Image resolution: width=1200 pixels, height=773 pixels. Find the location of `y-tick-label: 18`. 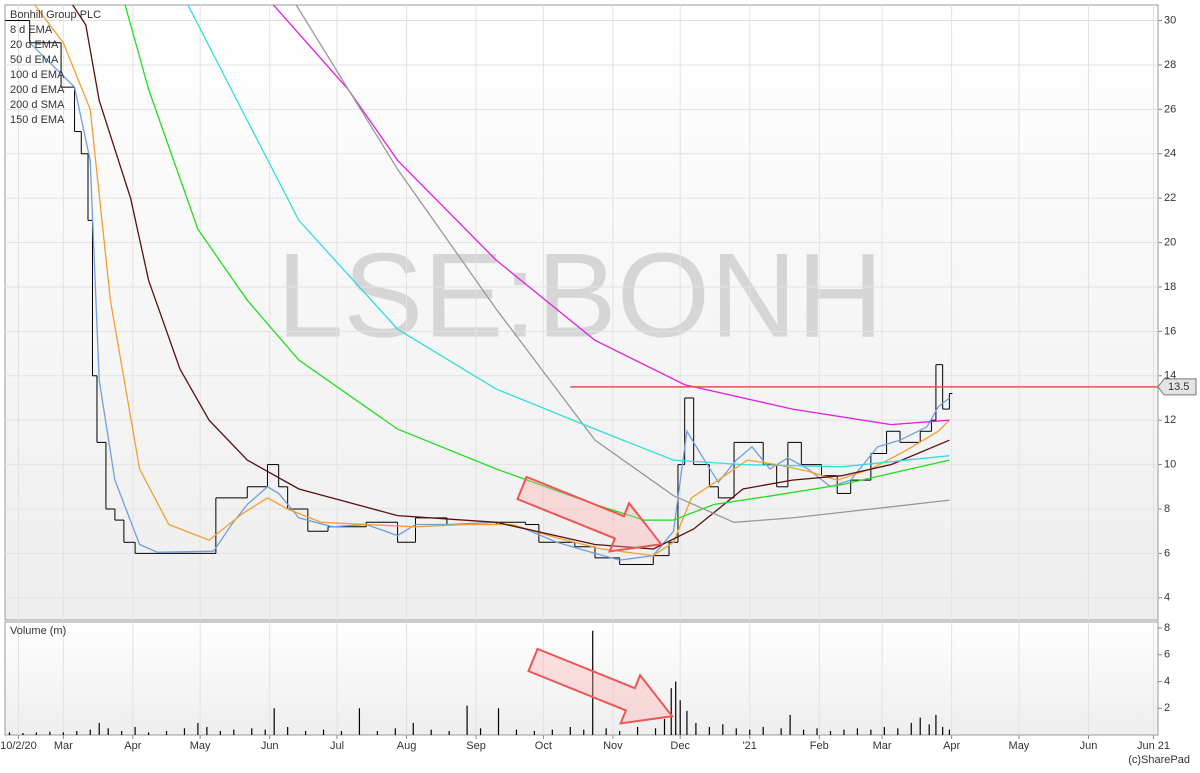

y-tick-label: 18 is located at coordinates (1170, 287).